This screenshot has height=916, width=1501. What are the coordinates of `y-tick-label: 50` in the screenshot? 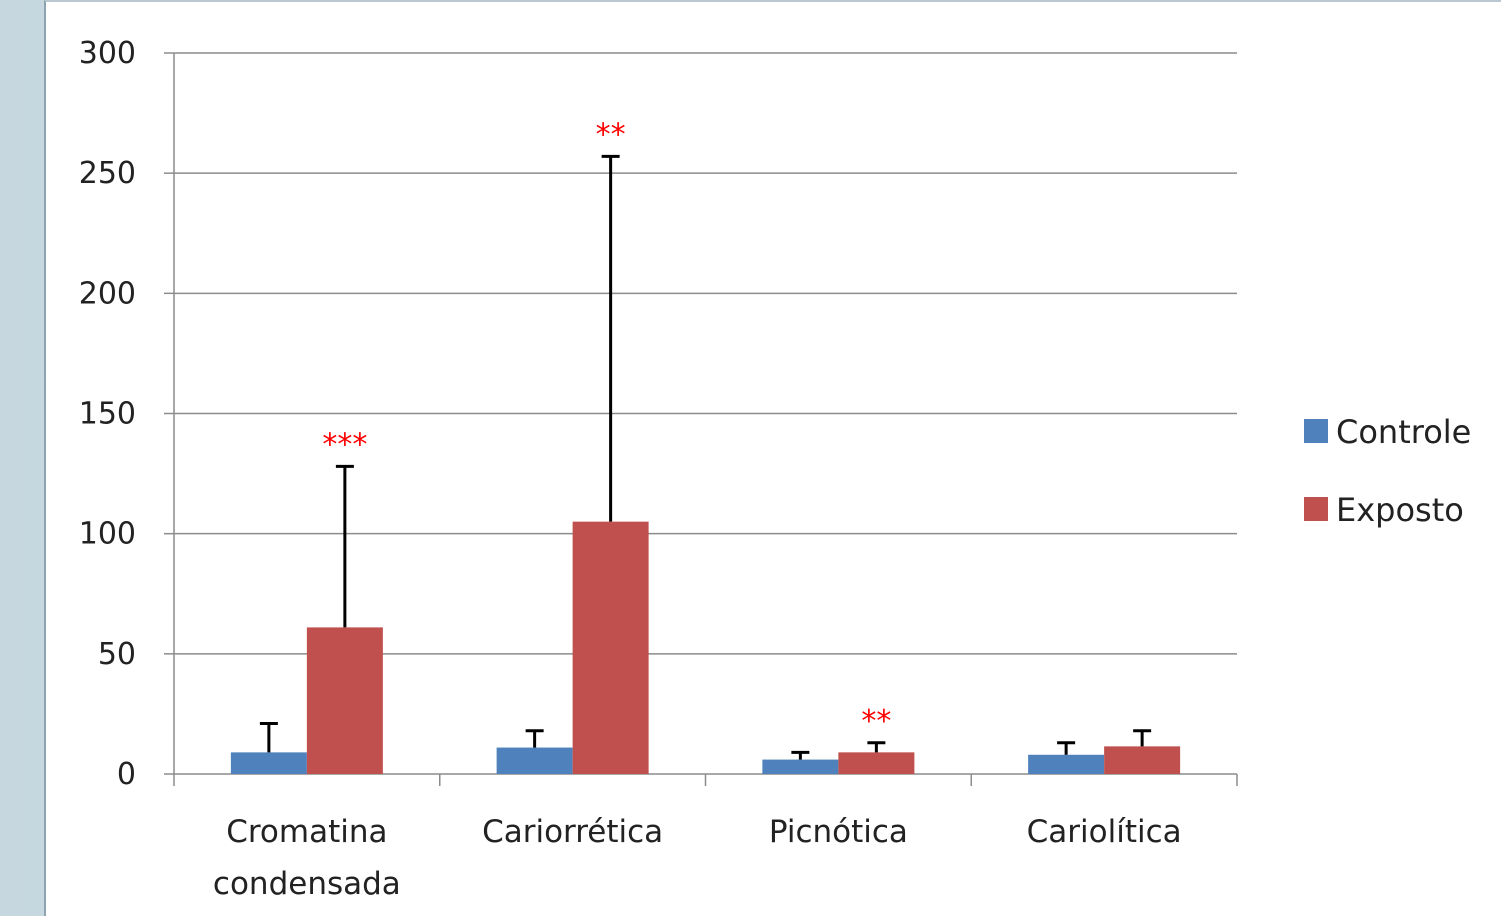 It's located at (117, 654).